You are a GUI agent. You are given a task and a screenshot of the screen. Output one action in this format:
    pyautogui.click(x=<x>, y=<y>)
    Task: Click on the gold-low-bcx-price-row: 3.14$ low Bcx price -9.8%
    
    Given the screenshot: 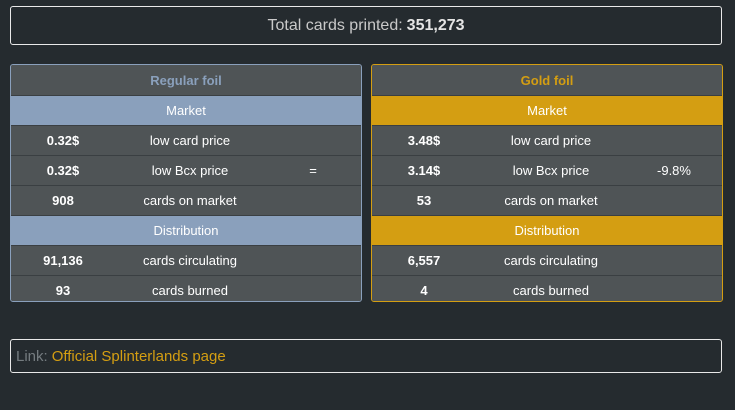 What is the action you would take?
    pyautogui.click(x=547, y=170)
    